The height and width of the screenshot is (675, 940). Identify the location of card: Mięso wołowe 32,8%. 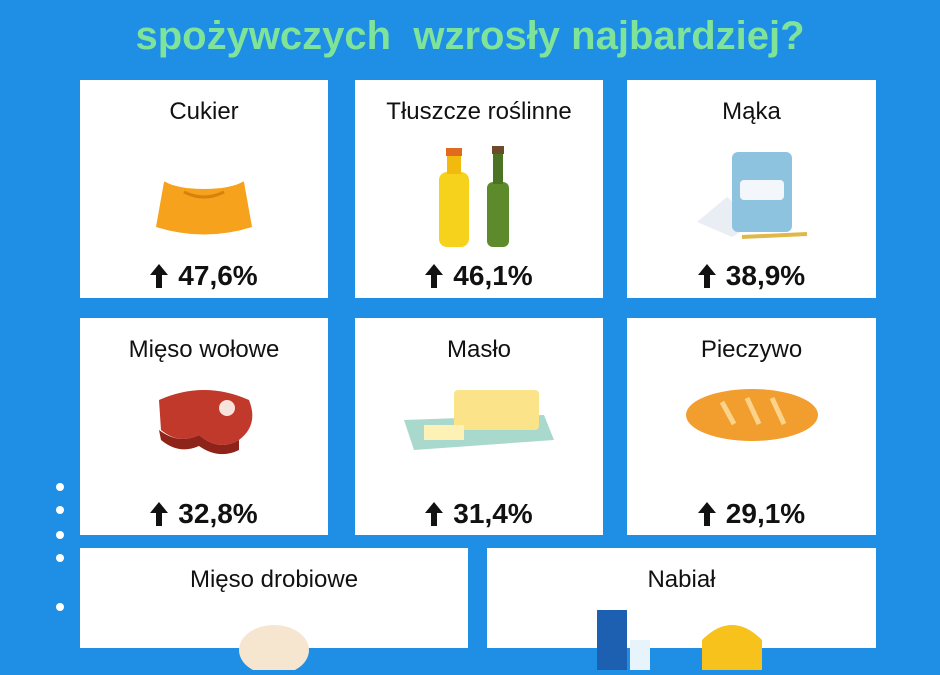
(204, 426).